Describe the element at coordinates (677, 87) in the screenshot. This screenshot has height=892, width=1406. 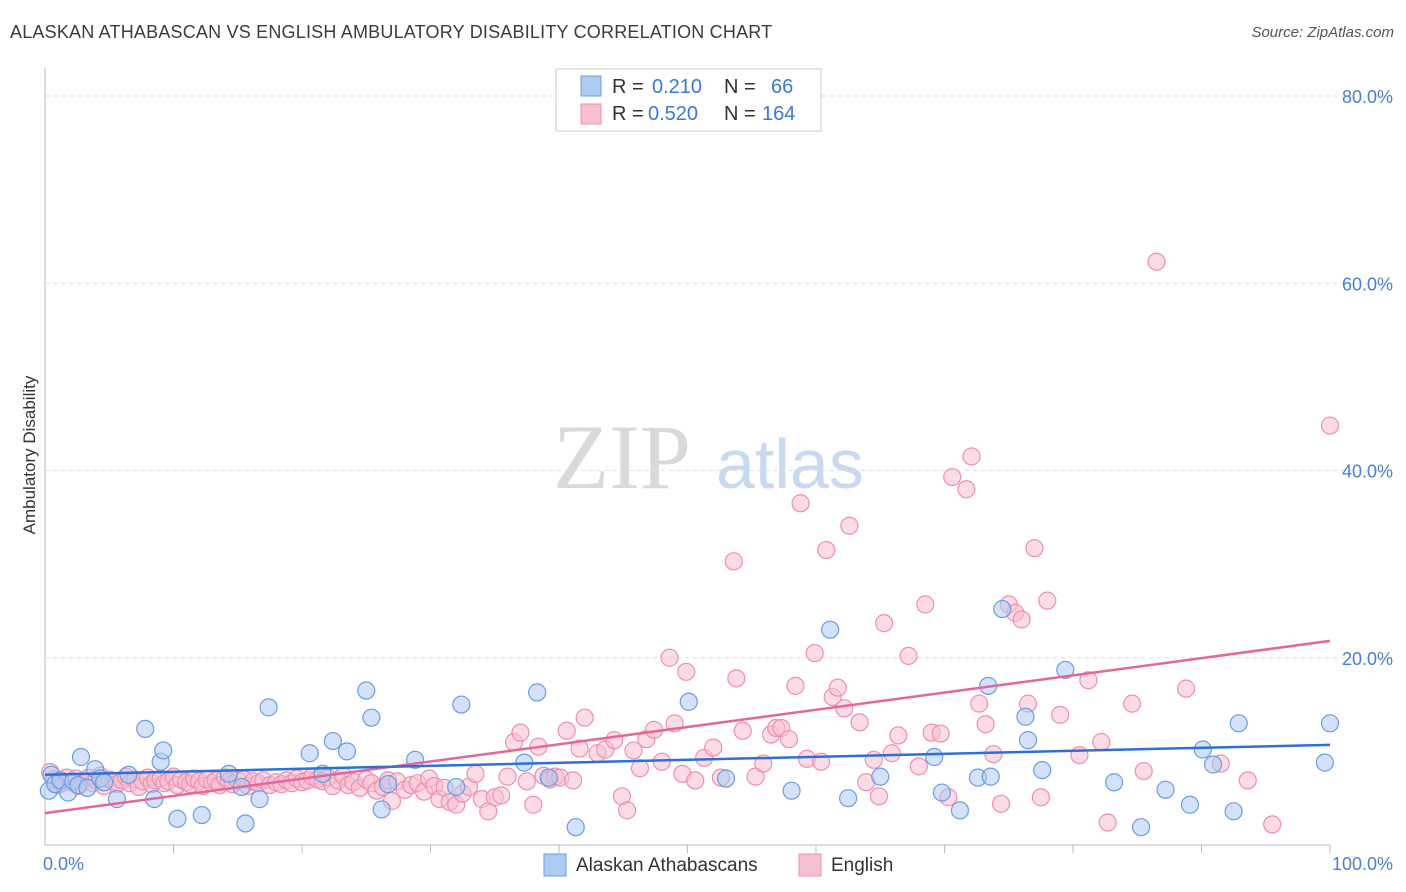
I see `legend-r-value-1: 0.210` at that location.